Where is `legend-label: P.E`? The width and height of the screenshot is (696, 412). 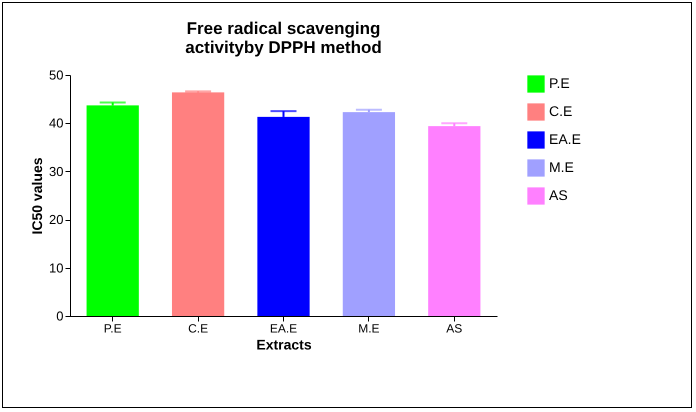 legend-label: P.E is located at coordinates (559, 83).